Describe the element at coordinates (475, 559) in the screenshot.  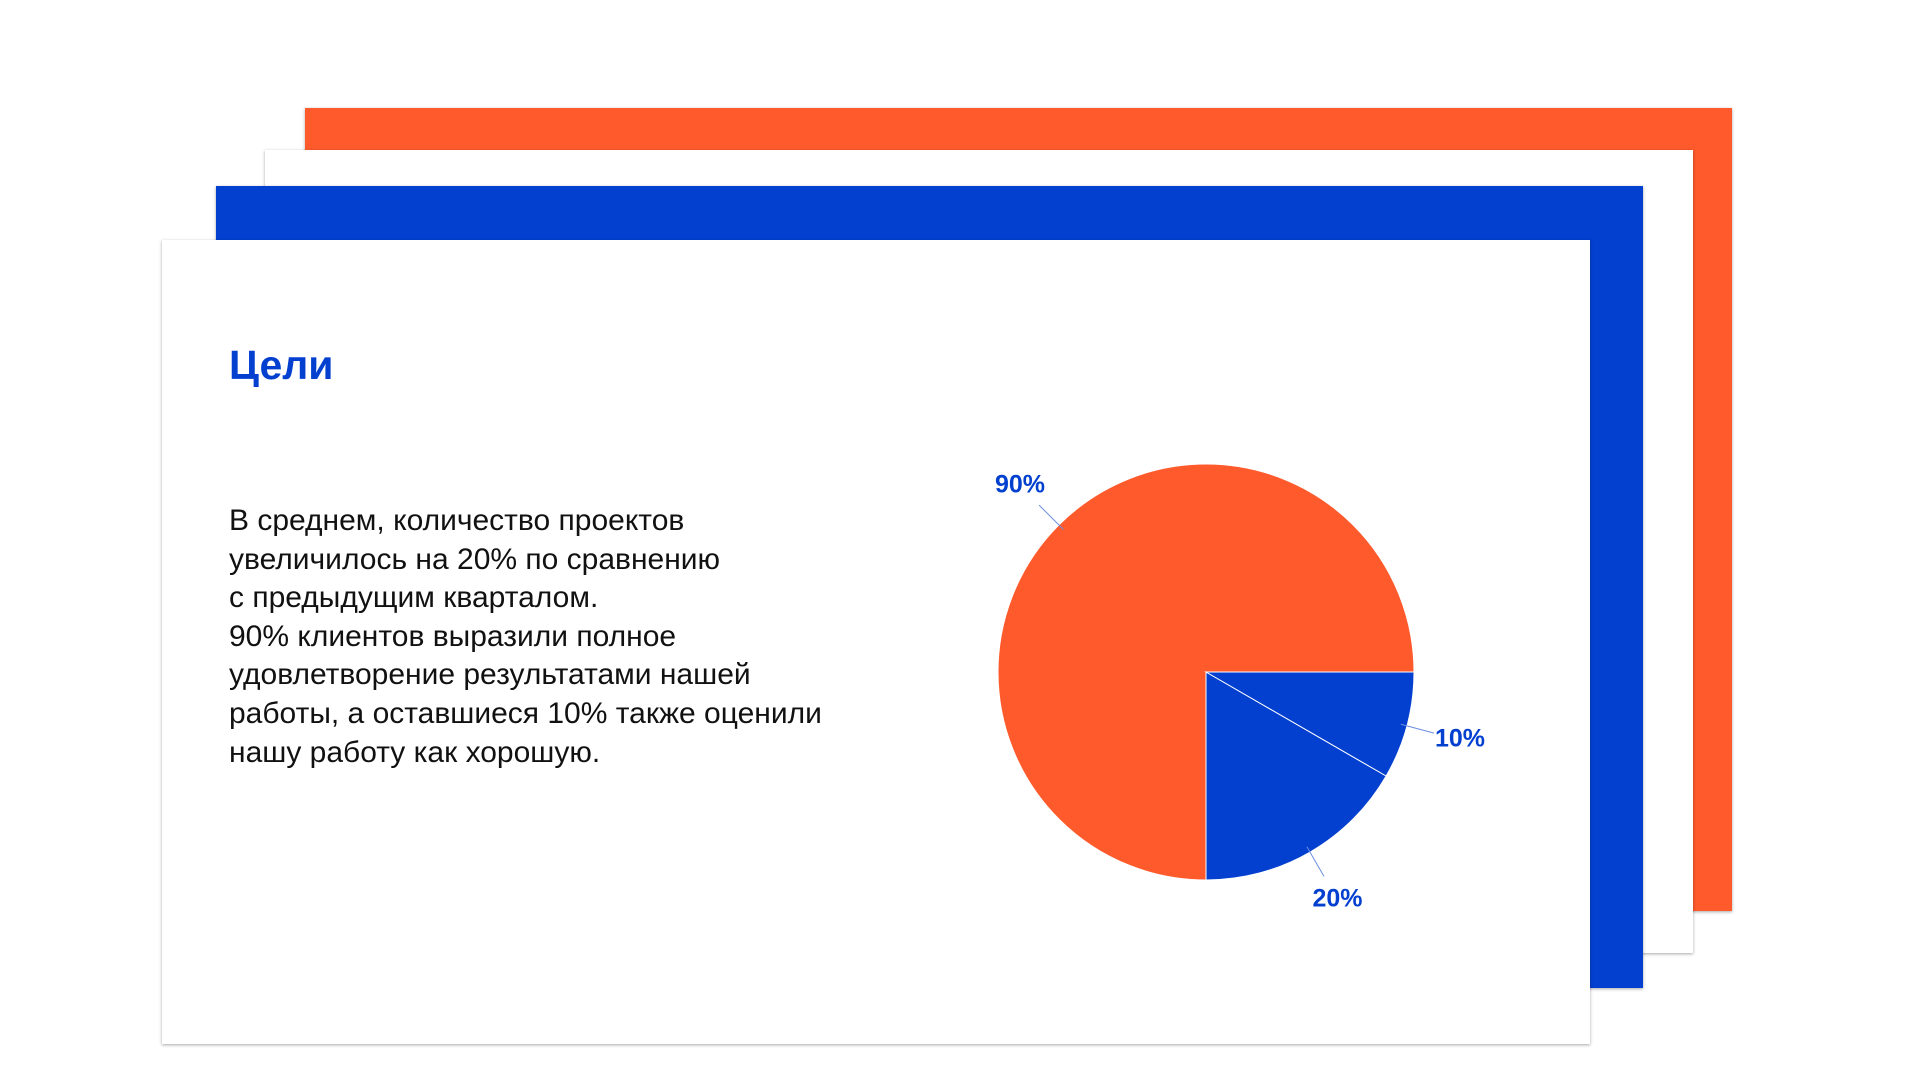
I see `body-line: увеличилось на 20% по сравнению` at that location.